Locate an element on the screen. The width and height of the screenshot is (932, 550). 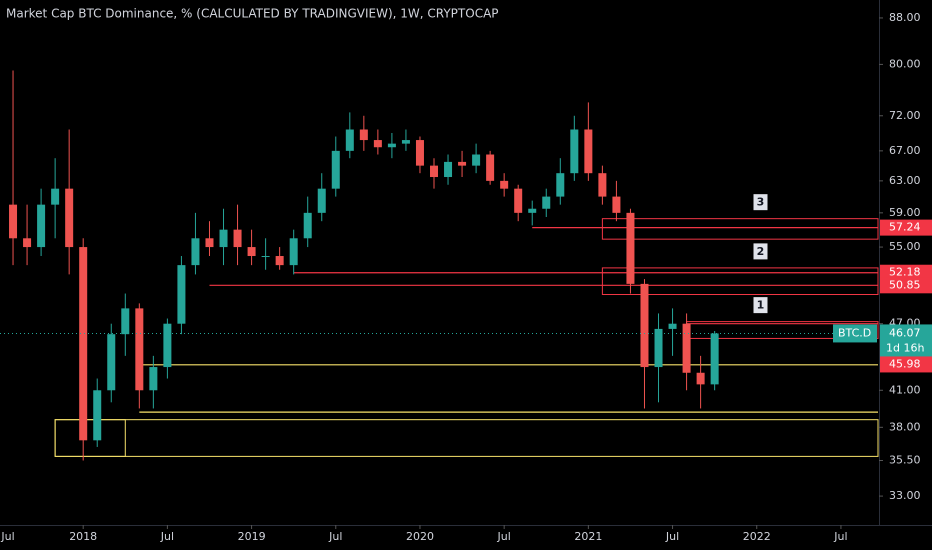
y-tick-label: 80.00 is located at coordinates (905, 63).